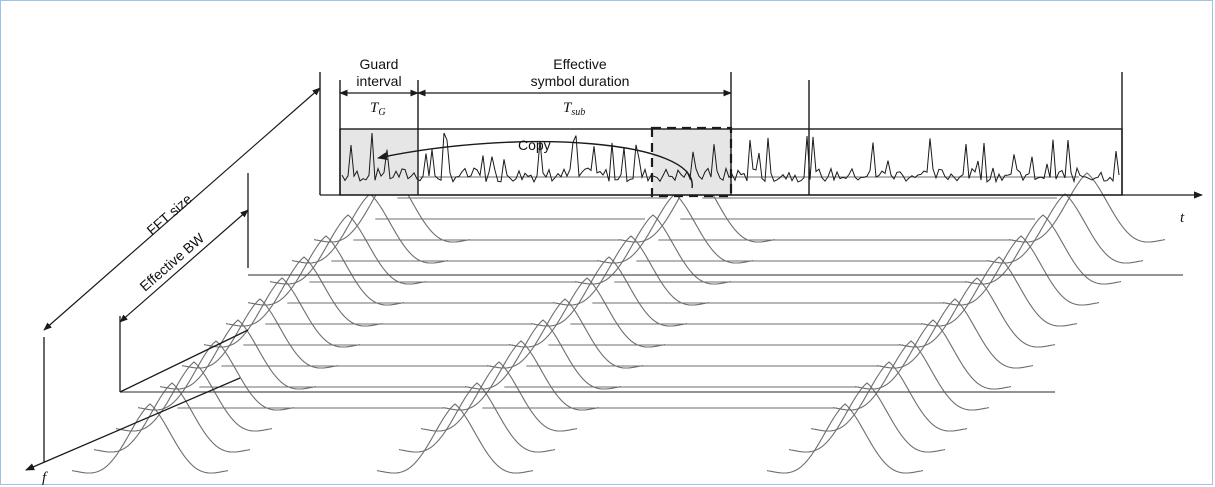 Image resolution: width=1215 pixels, height=487 pixels. I want to click on frequency-axis, so click(133, 424).